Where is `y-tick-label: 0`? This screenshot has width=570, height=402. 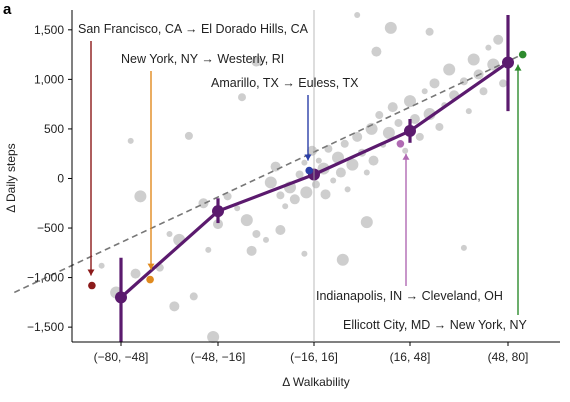 y-tick-label: 0 is located at coordinates (60, 178).